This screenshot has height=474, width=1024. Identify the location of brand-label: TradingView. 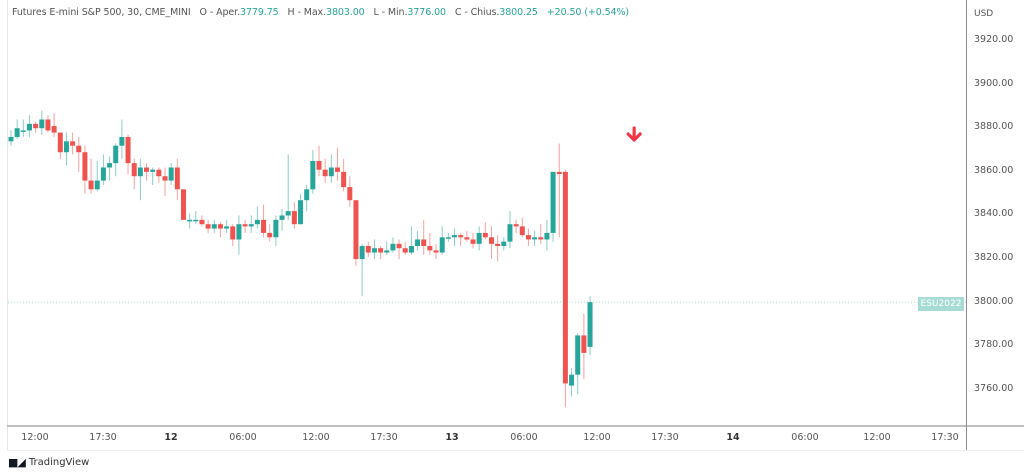
(59, 462).